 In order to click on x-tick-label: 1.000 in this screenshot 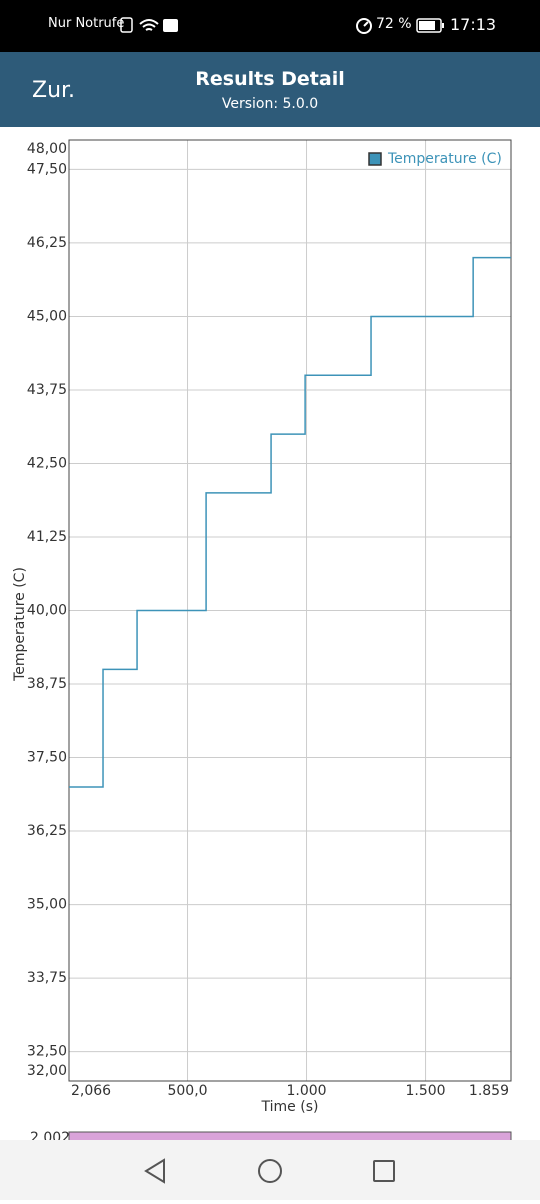, I will do `click(306, 1091)`.